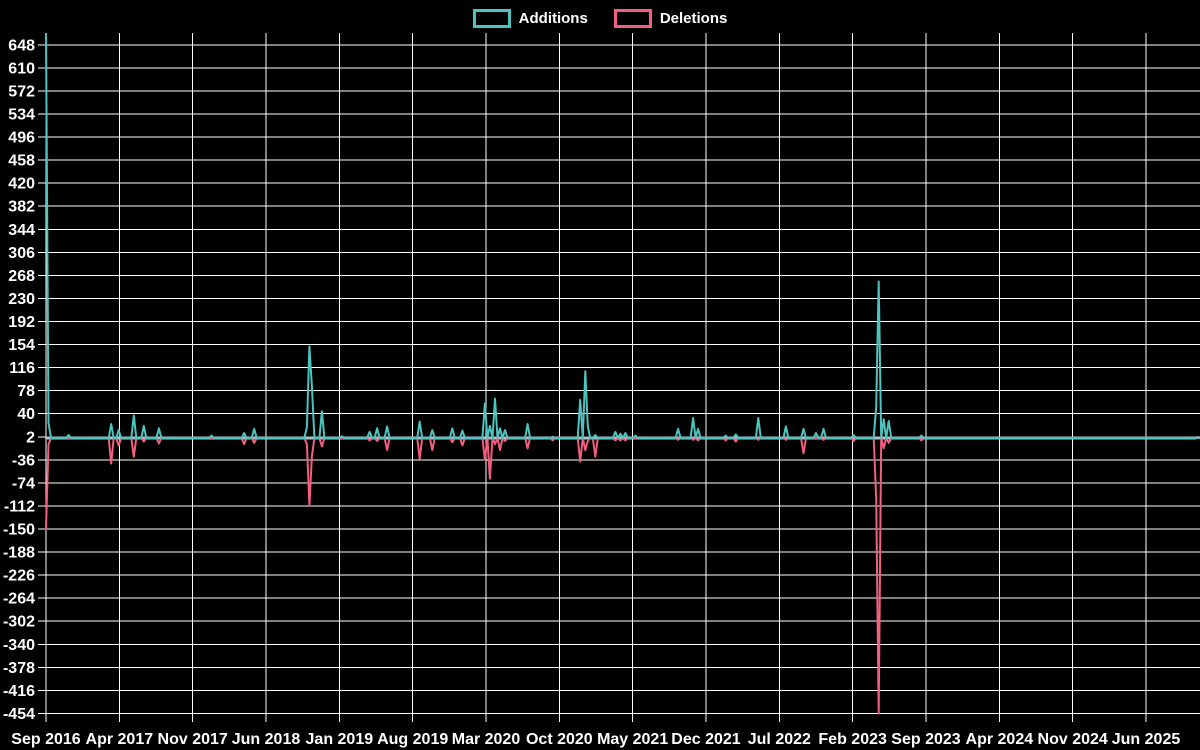  What do you see at coordinates (21, 161) in the screenshot?
I see `y-axis-tick-label: 458` at bounding box center [21, 161].